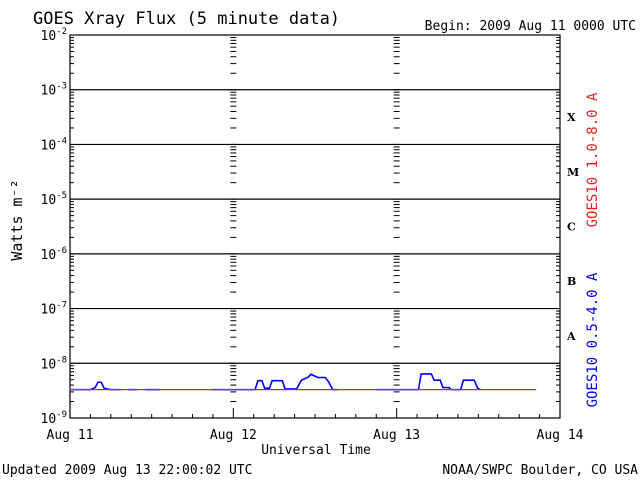 Image resolution: width=640 pixels, height=480 pixels. Describe the element at coordinates (54, 363) in the screenshot. I see `y-tick-label: 10⁻⁸` at that location.